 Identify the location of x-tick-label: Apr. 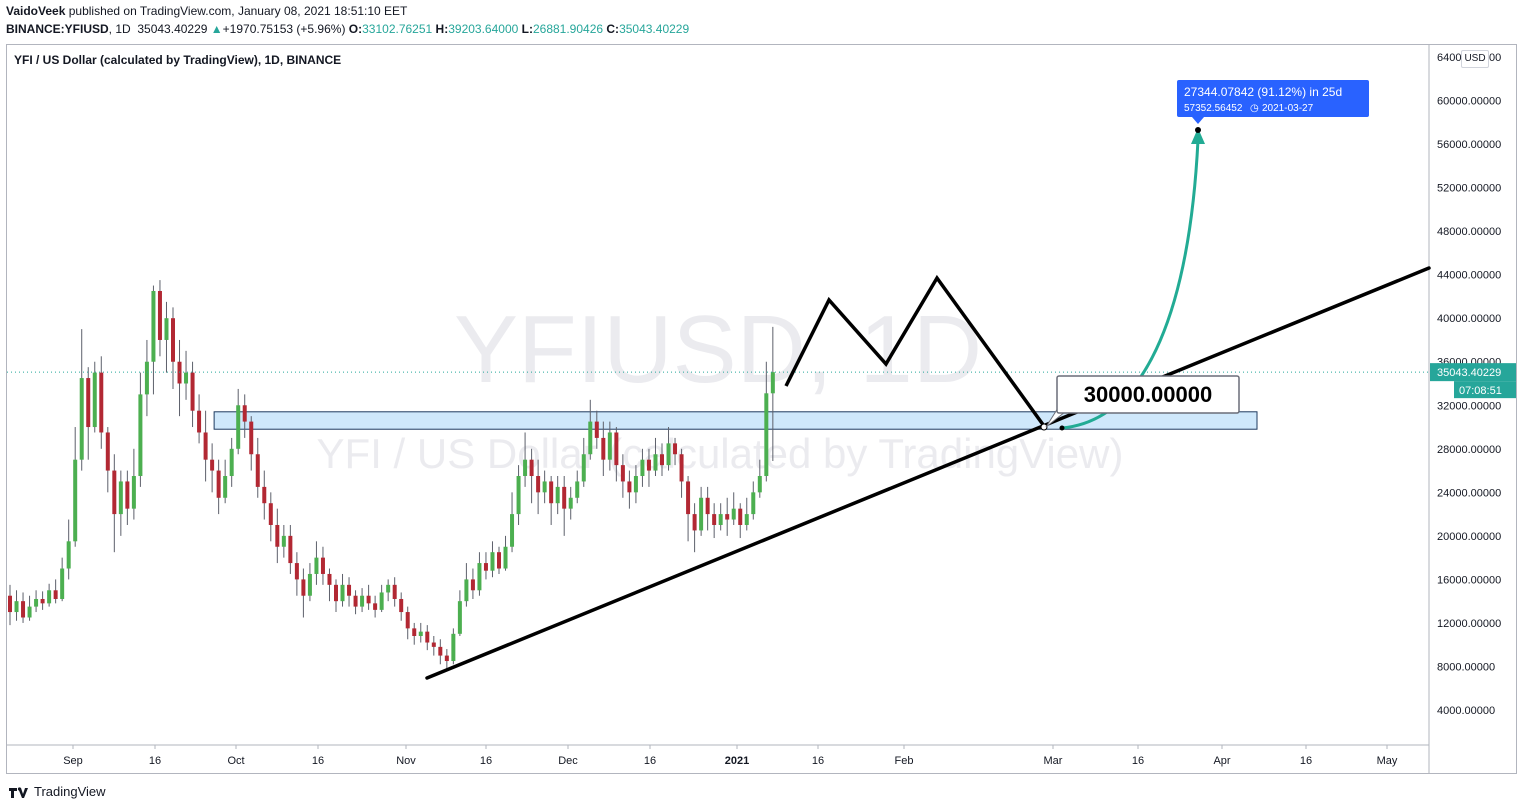
(1221, 761).